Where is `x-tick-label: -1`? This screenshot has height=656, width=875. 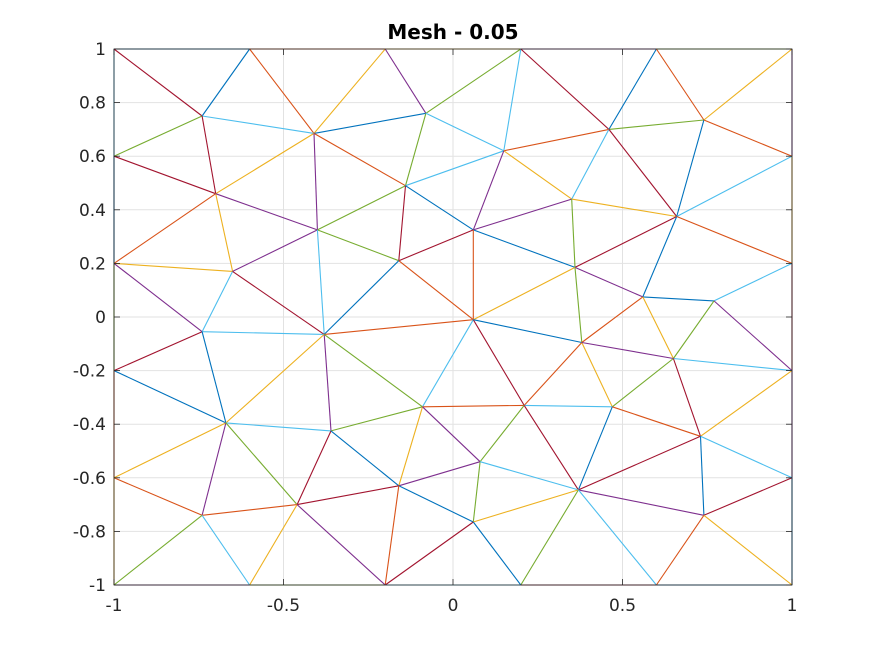 x-tick-label: -1 is located at coordinates (114, 606).